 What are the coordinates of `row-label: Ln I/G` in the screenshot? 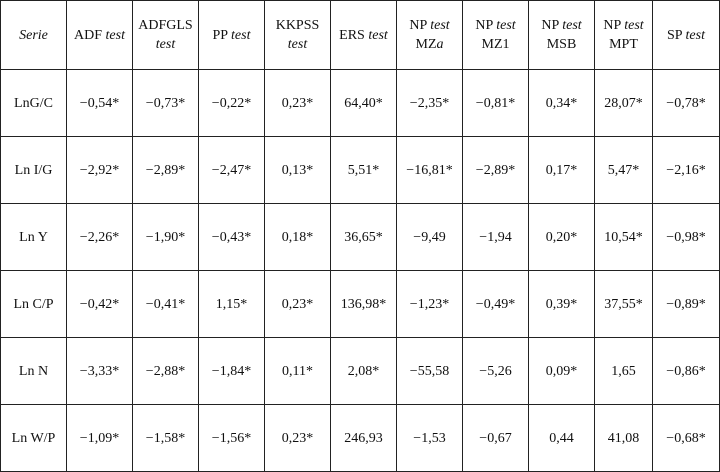 It's located at (33, 170).